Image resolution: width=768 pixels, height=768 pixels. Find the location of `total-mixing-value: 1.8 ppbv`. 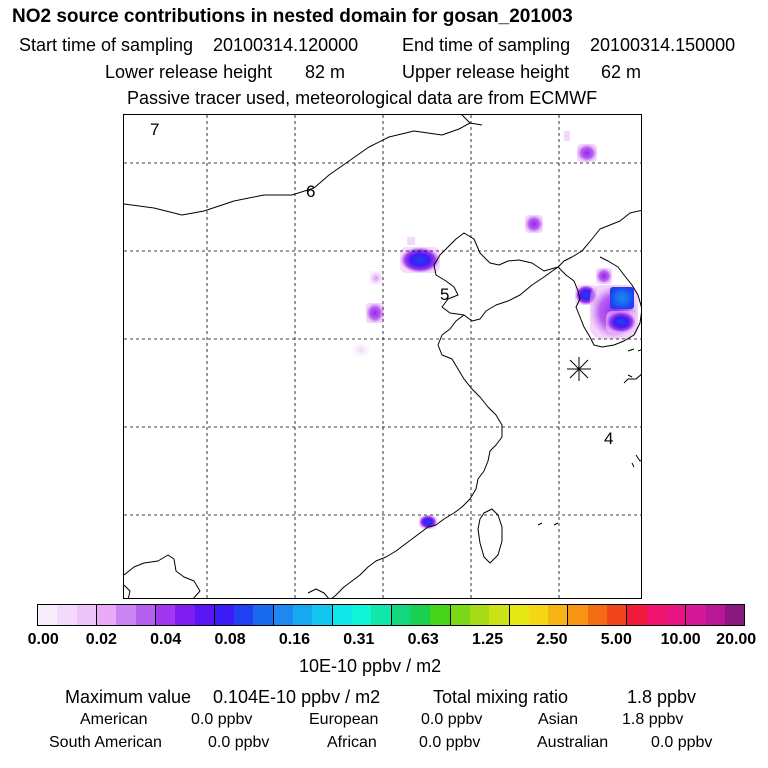

total-mixing-value: 1.8 ppbv is located at coordinates (662, 697).